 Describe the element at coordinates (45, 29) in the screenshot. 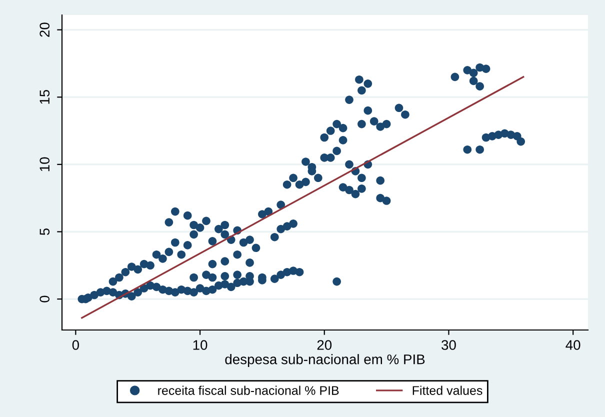

I see `y-tick-label: 20` at that location.